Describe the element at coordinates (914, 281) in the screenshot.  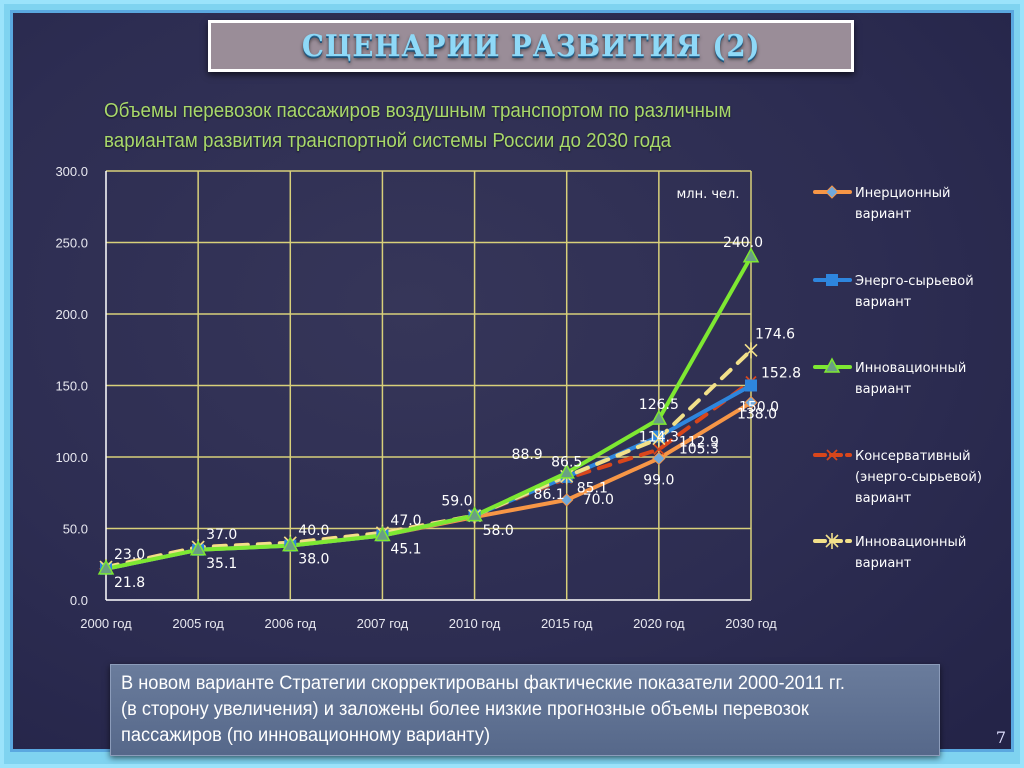
I see `legend-label: Энерго-сырьевой` at that location.